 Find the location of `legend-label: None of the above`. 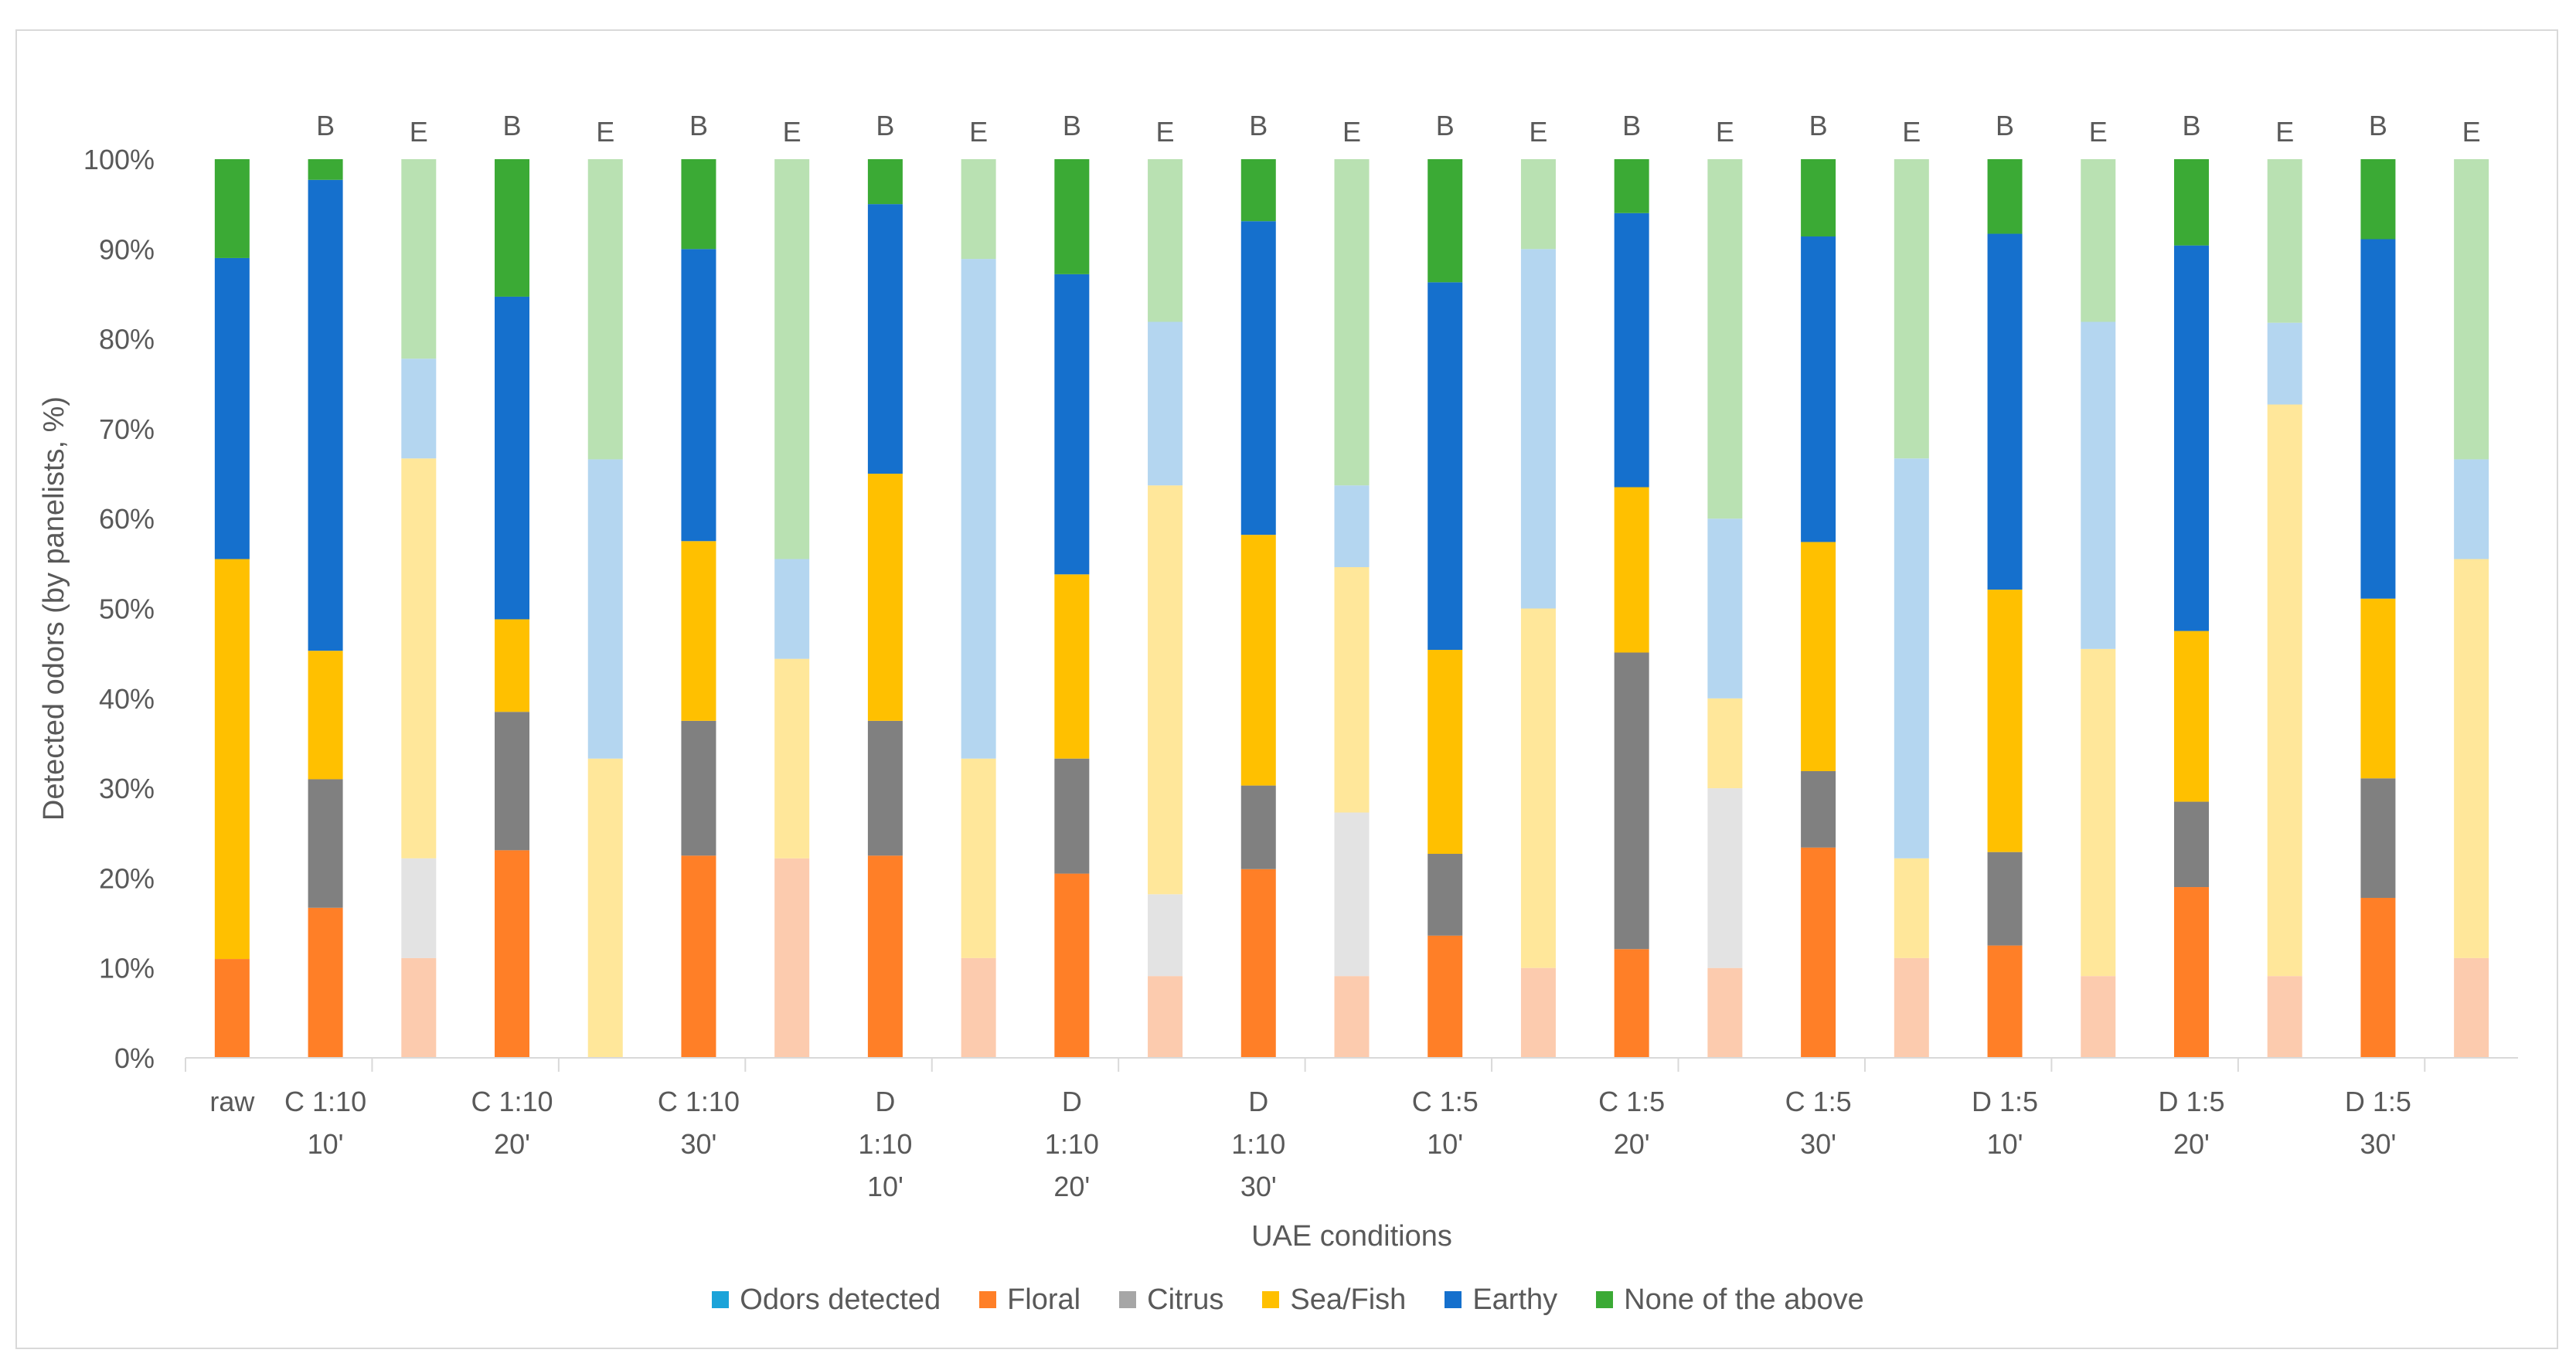

legend-label: None of the above is located at coordinates (1744, 1300).